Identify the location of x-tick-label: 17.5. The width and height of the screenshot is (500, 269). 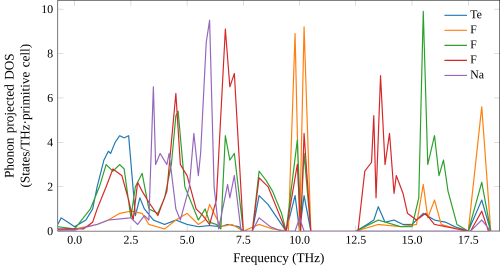
(468, 240).